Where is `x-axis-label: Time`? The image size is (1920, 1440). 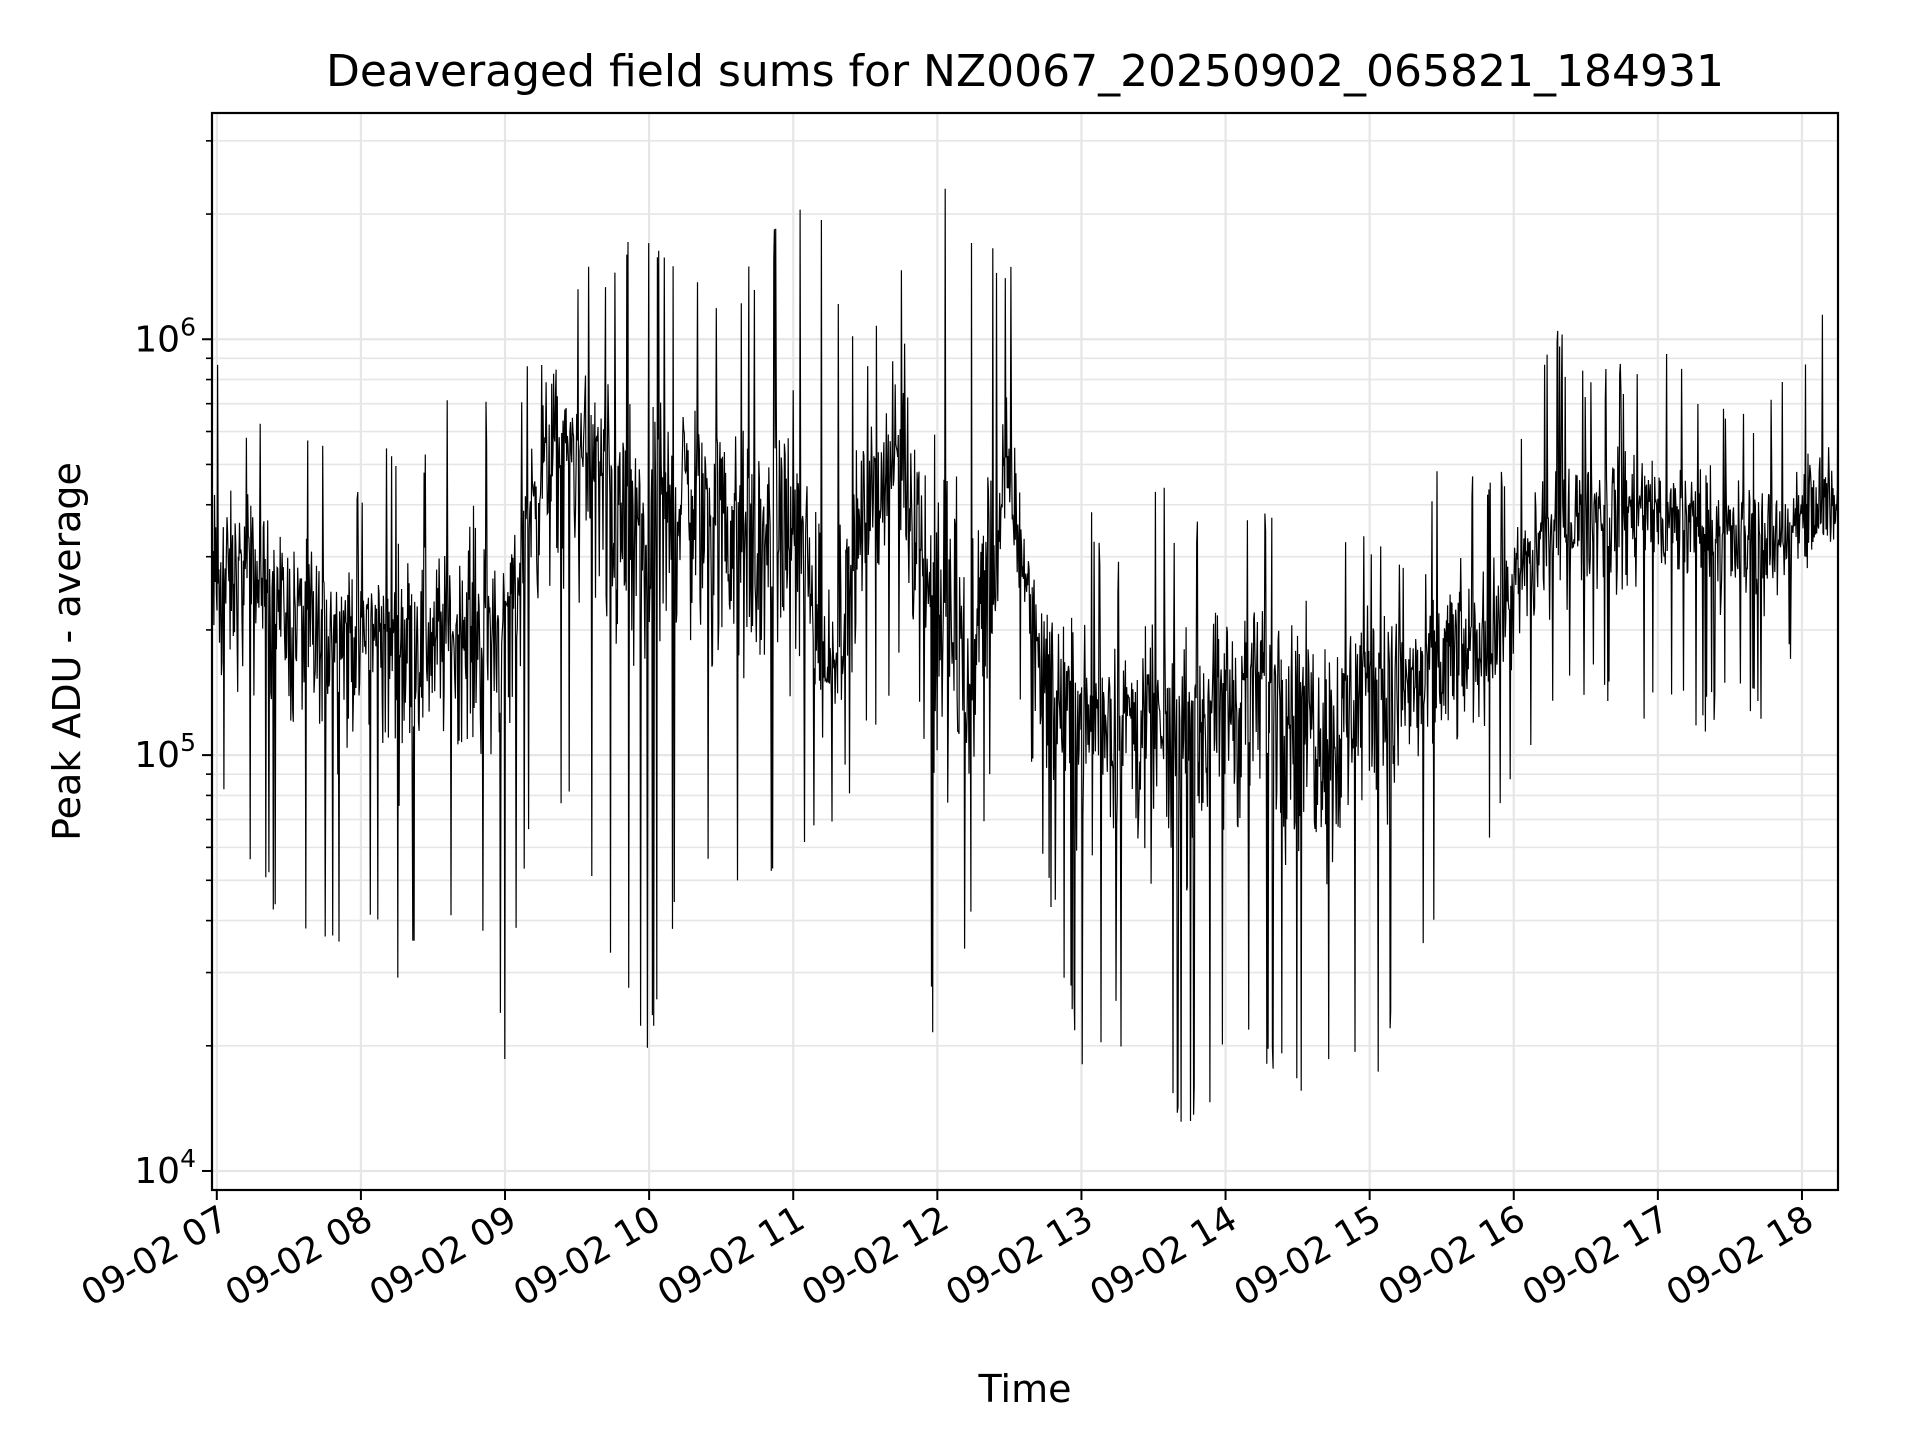 x-axis-label: Time is located at coordinates (1025, 1389).